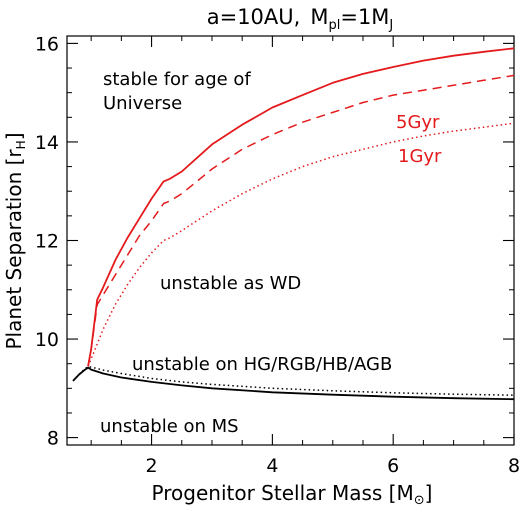 The image size is (520, 509). I want to click on annotation-stable-line2: Universe, so click(142, 103).